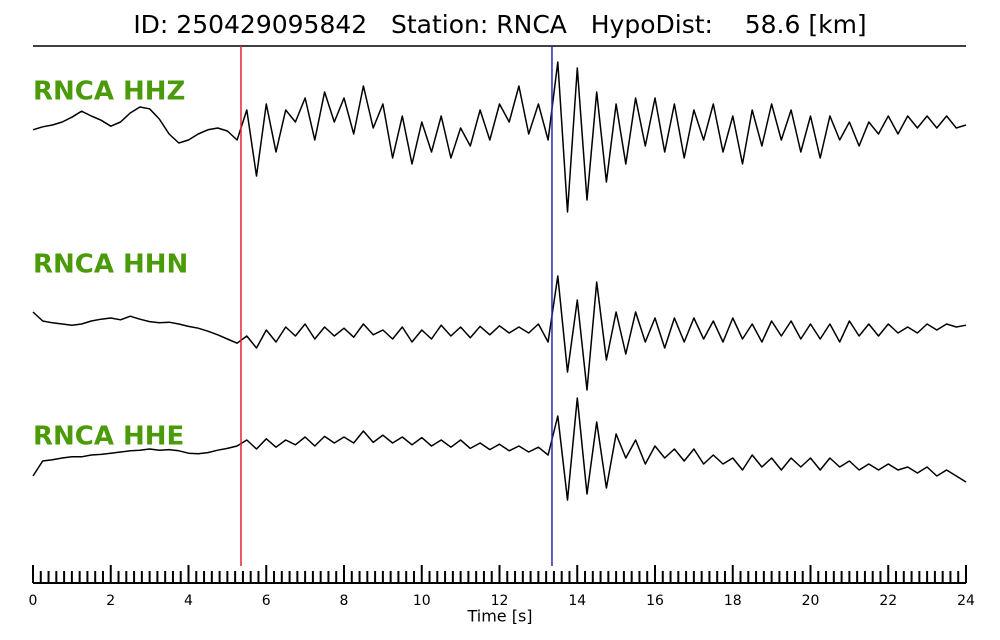  I want to click on x-tick-label: 2, so click(110, 601).